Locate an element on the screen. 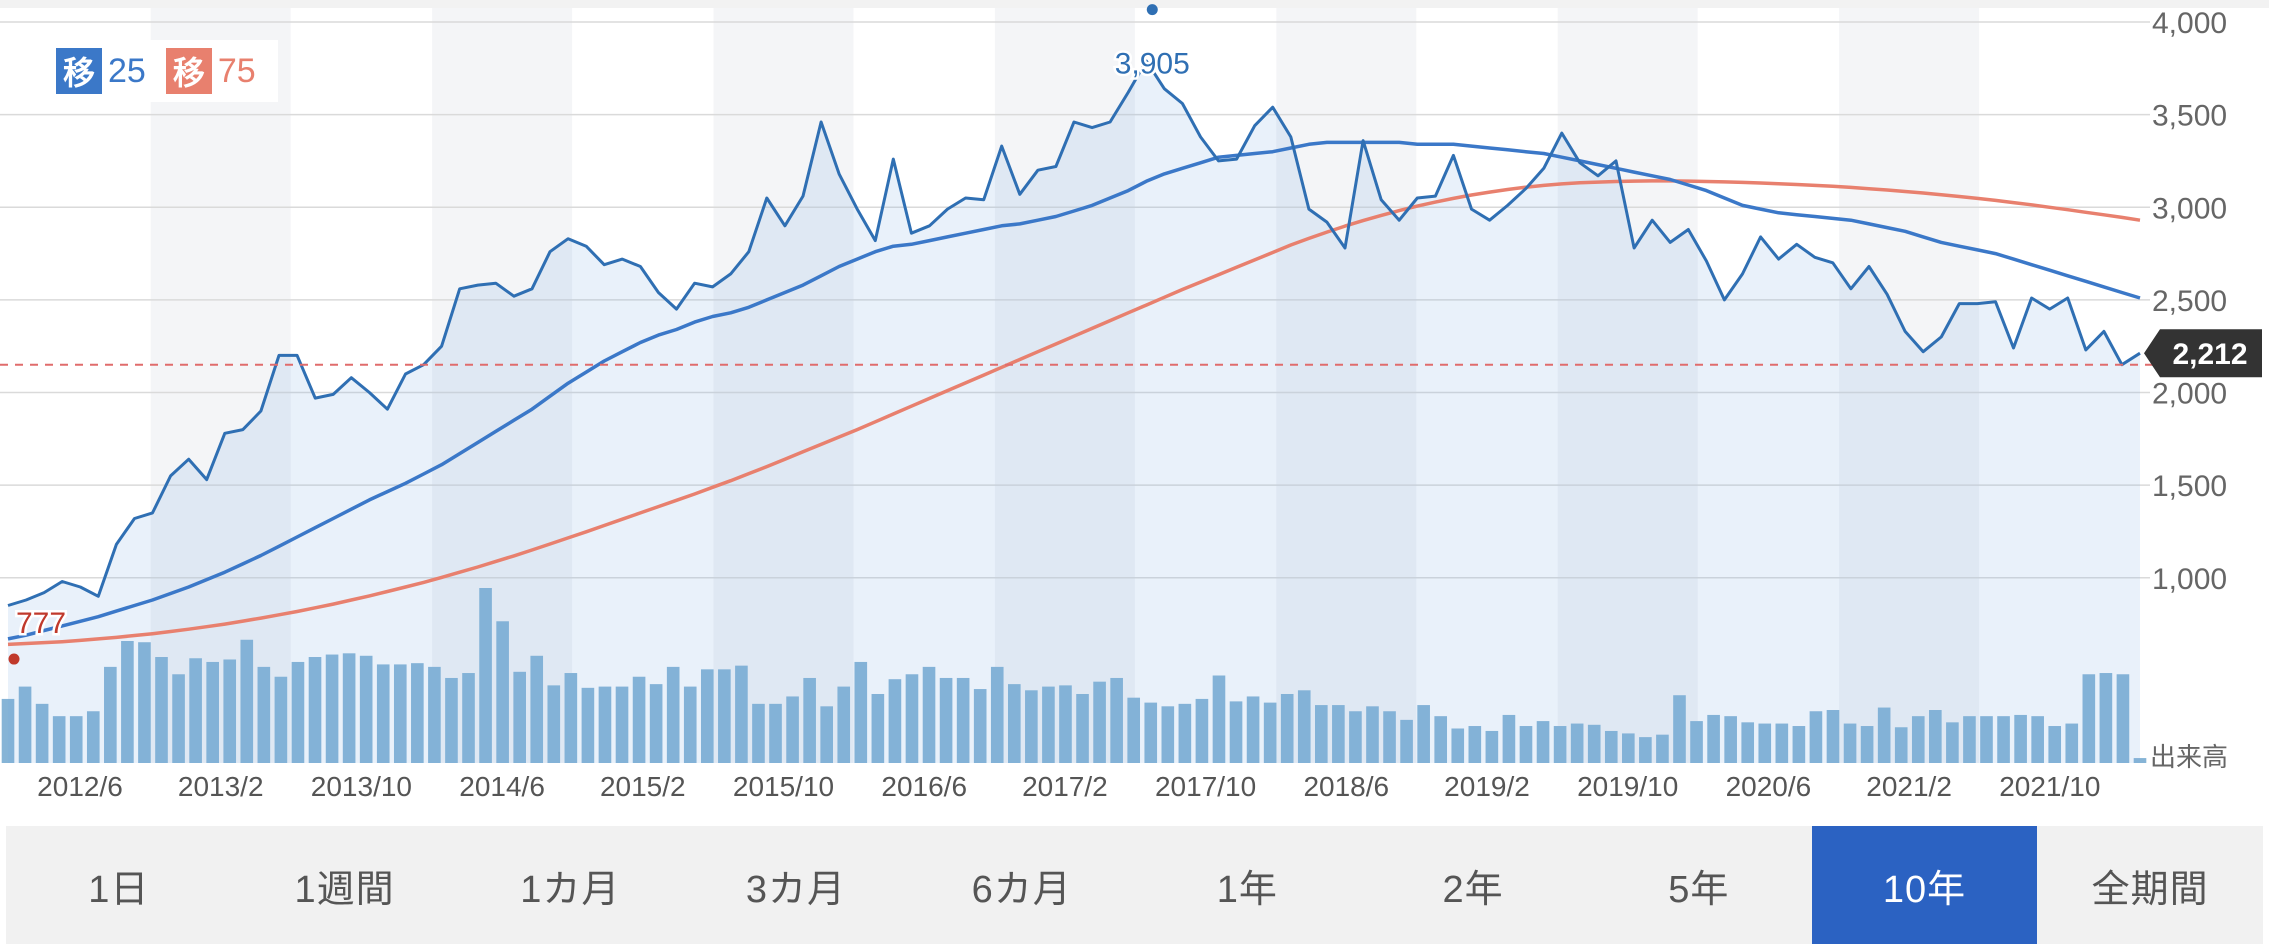  x-tick-label: 2019/10 is located at coordinates (1627, 786).